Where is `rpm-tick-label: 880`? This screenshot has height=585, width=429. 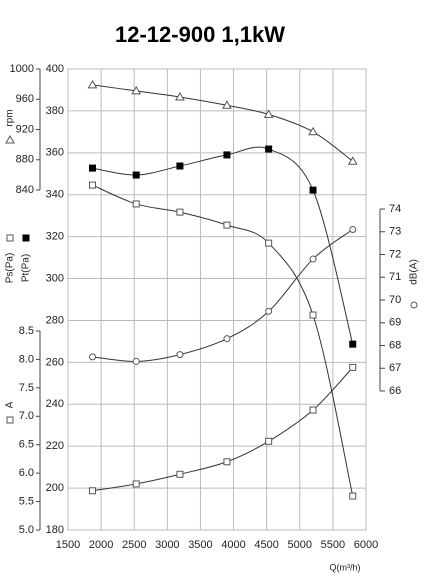 rpm-tick-label: 880 is located at coordinates (25, 160).